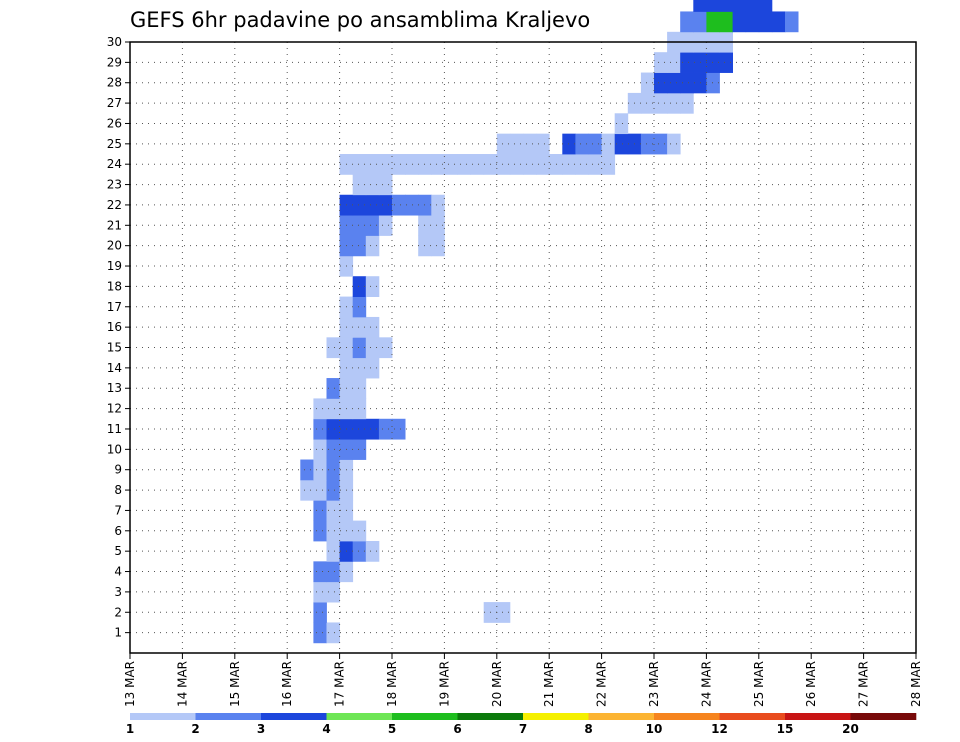  I want to click on y-tick-label: 27, so click(114, 103).